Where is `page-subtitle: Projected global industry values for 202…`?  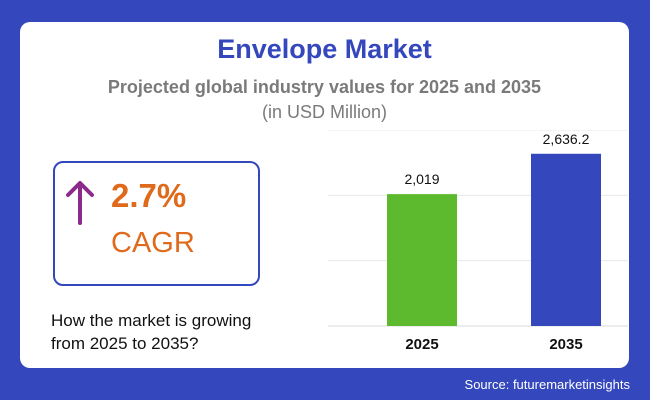 page-subtitle: Projected global industry values for 202… is located at coordinates (324, 87).